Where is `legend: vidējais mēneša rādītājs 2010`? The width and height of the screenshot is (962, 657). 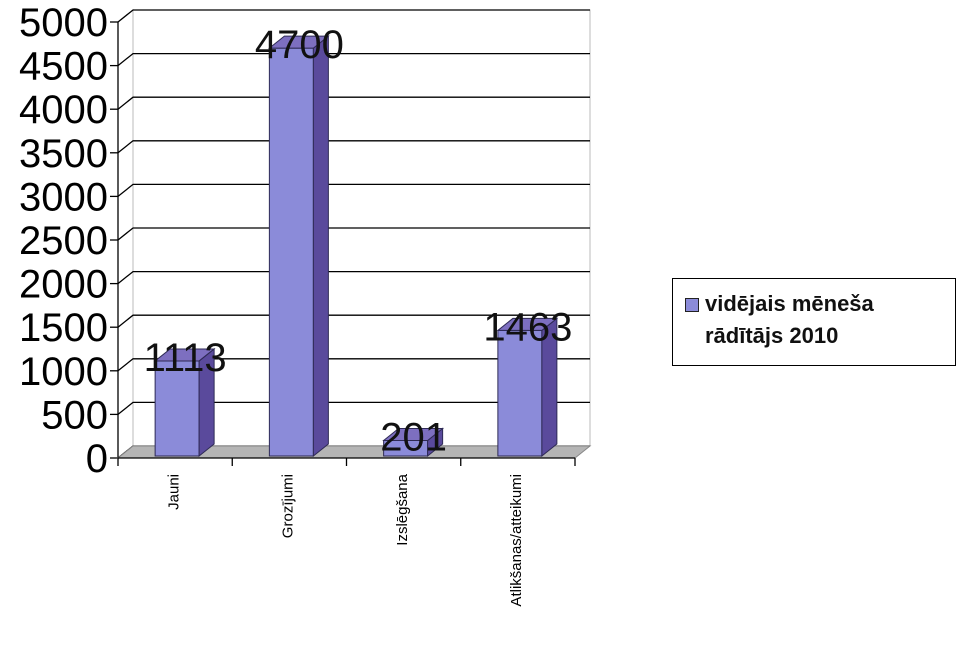
legend: vidējais mēneša rādītājs 2010 is located at coordinates (814, 322).